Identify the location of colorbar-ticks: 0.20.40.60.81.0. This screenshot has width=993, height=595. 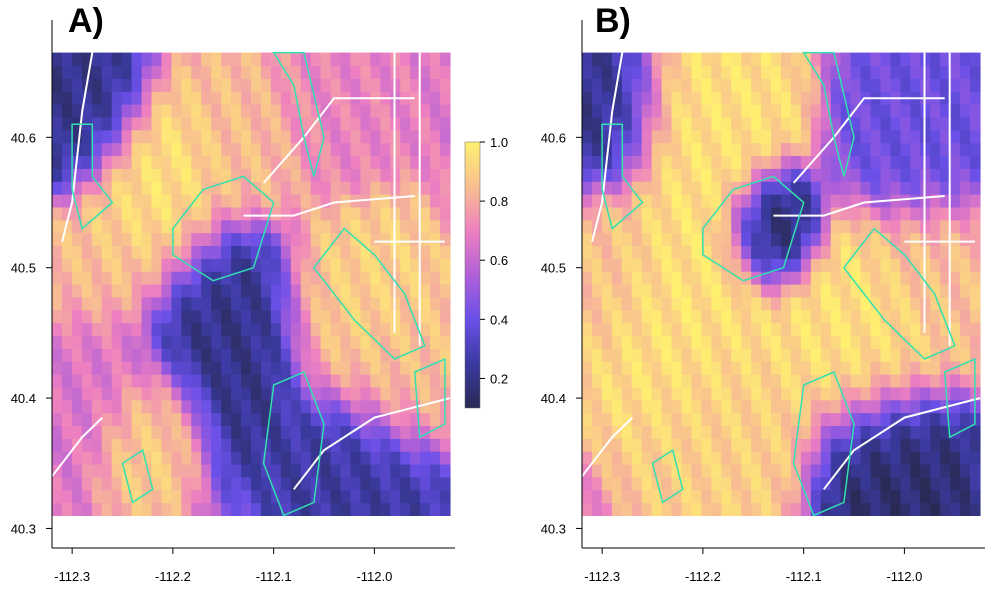
(494, 260).